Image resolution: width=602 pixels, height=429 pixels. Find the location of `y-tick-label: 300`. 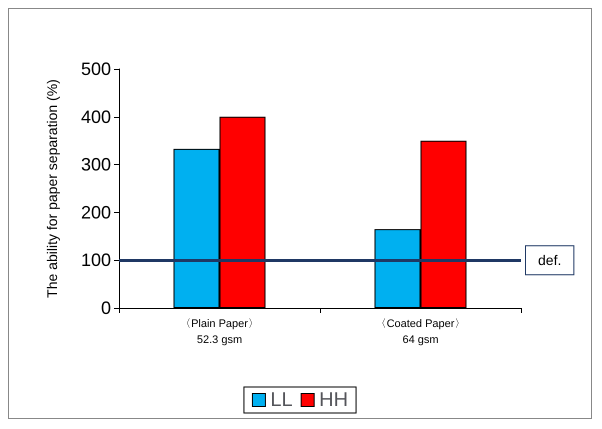

y-tick-label: 300 is located at coordinates (95, 164).